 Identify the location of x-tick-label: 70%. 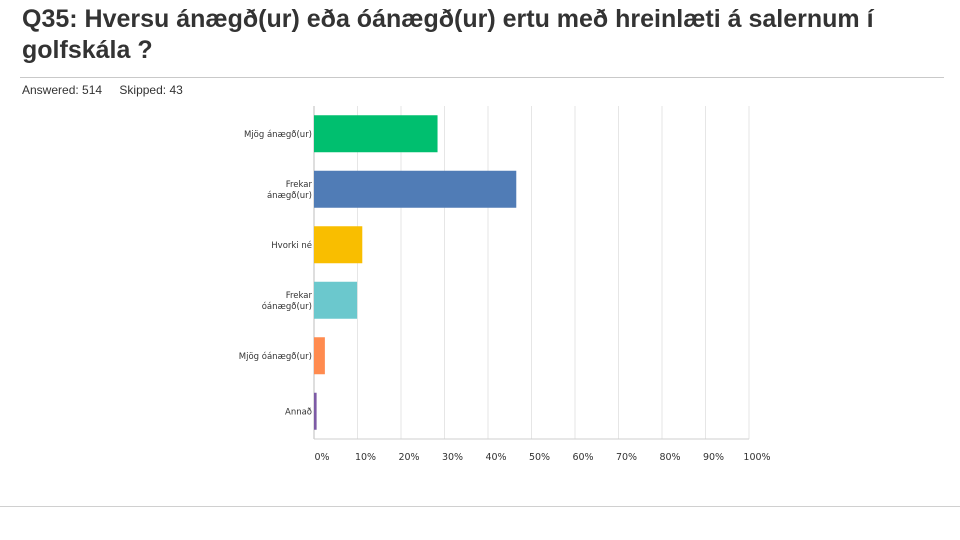
(626, 457).